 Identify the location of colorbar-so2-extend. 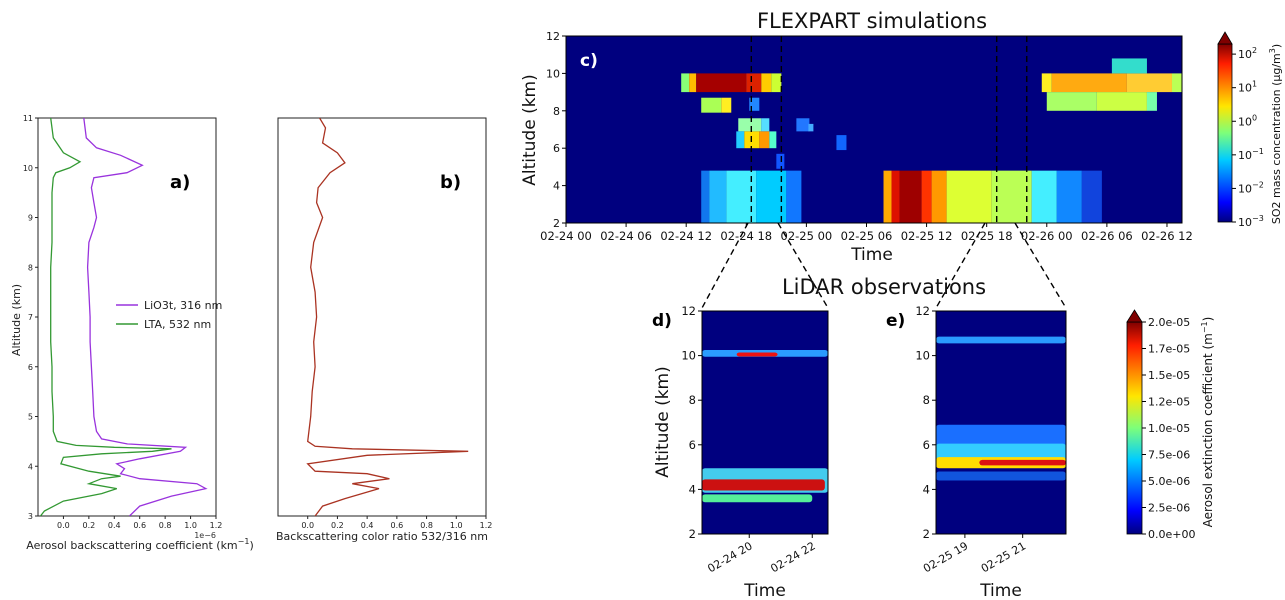
(1225, 38).